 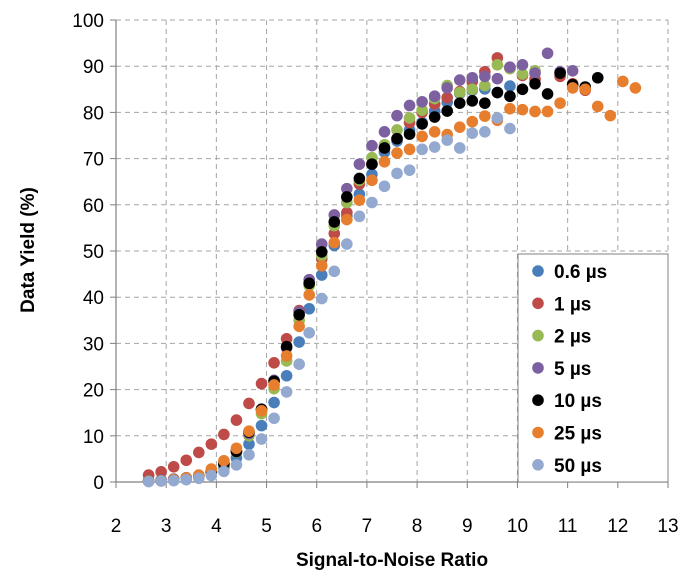 What do you see at coordinates (266, 526) in the screenshot?
I see `x-tick-label: 5` at bounding box center [266, 526].